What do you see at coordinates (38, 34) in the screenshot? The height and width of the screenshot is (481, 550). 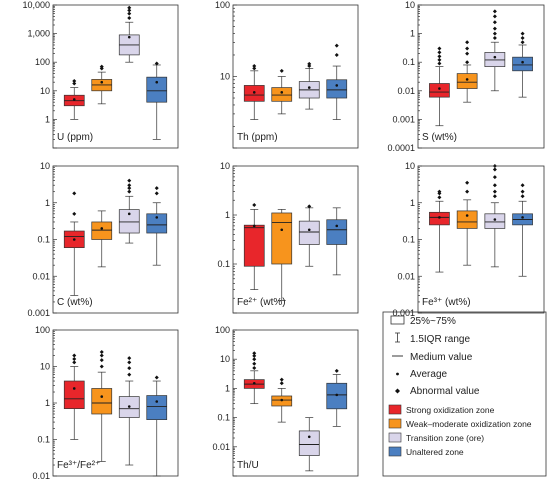 I see `y-tick-label: 1,000` at bounding box center [38, 34].